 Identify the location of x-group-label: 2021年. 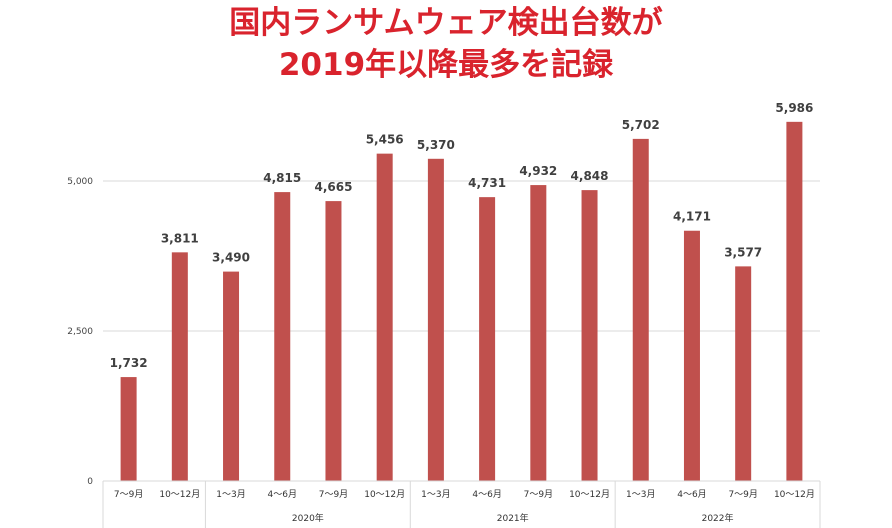
(513, 518).